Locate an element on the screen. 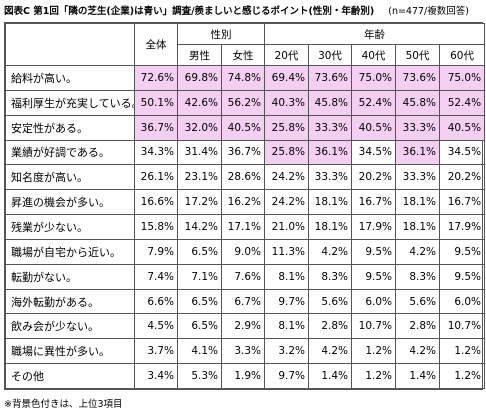 The image size is (486, 417). row-label: 職場が自宅から近い。 is located at coordinates (70, 251).